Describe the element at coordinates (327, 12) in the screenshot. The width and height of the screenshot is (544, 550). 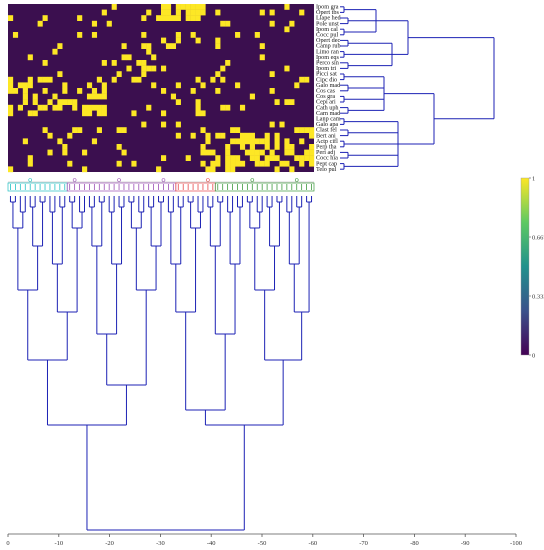
I see `row-label: Opert tbs` at that location.